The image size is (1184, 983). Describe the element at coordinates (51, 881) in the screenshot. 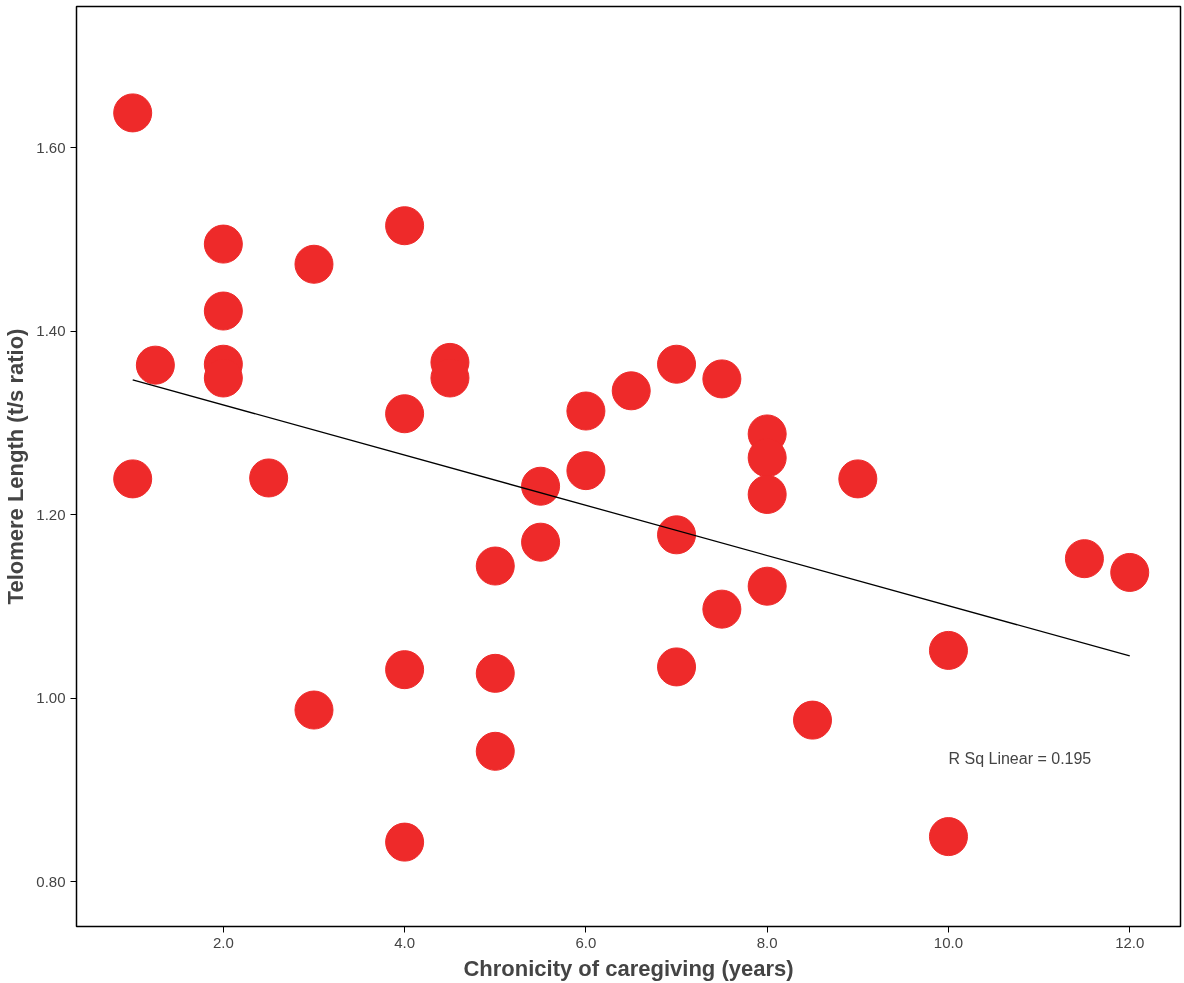

I see `y-tick-label: 0.80` at that location.